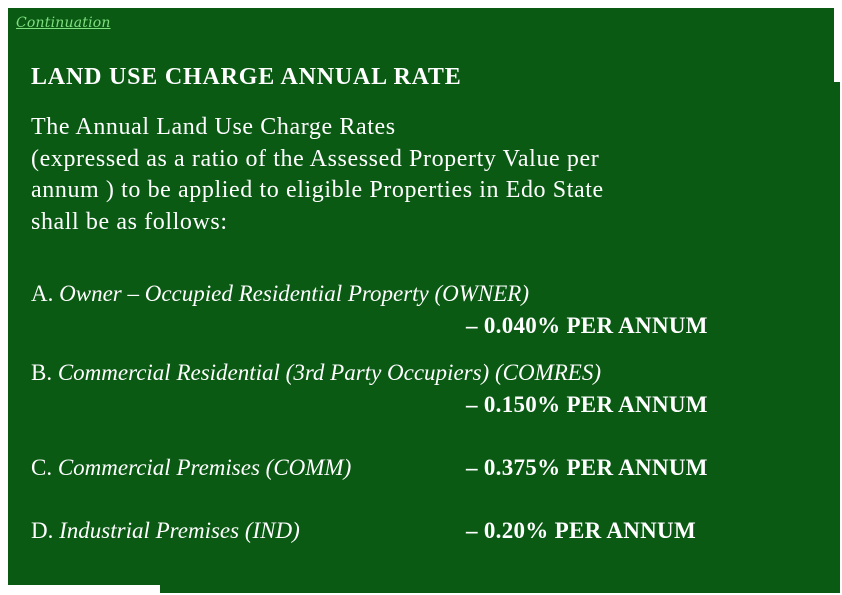  I want to click on rate-item-d: D. Industrial Premises (IND), so click(165, 531).